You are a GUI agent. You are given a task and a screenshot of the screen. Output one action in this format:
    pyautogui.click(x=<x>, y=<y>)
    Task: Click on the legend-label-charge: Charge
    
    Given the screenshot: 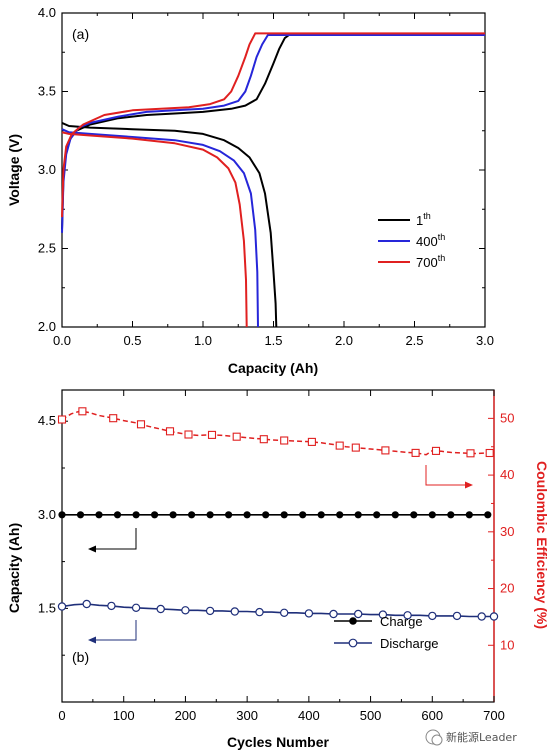 What is the action you would take?
    pyautogui.click(x=401, y=621)
    